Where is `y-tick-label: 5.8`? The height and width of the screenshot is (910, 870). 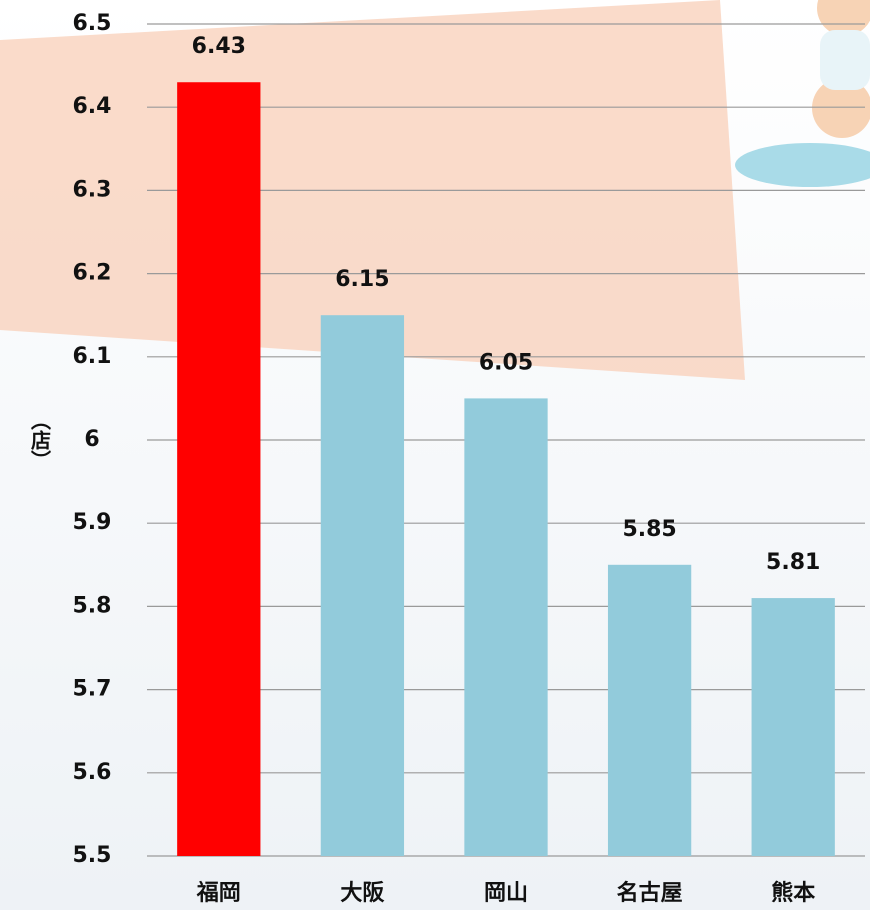
y-tick-label: 5.8 is located at coordinates (92, 605).